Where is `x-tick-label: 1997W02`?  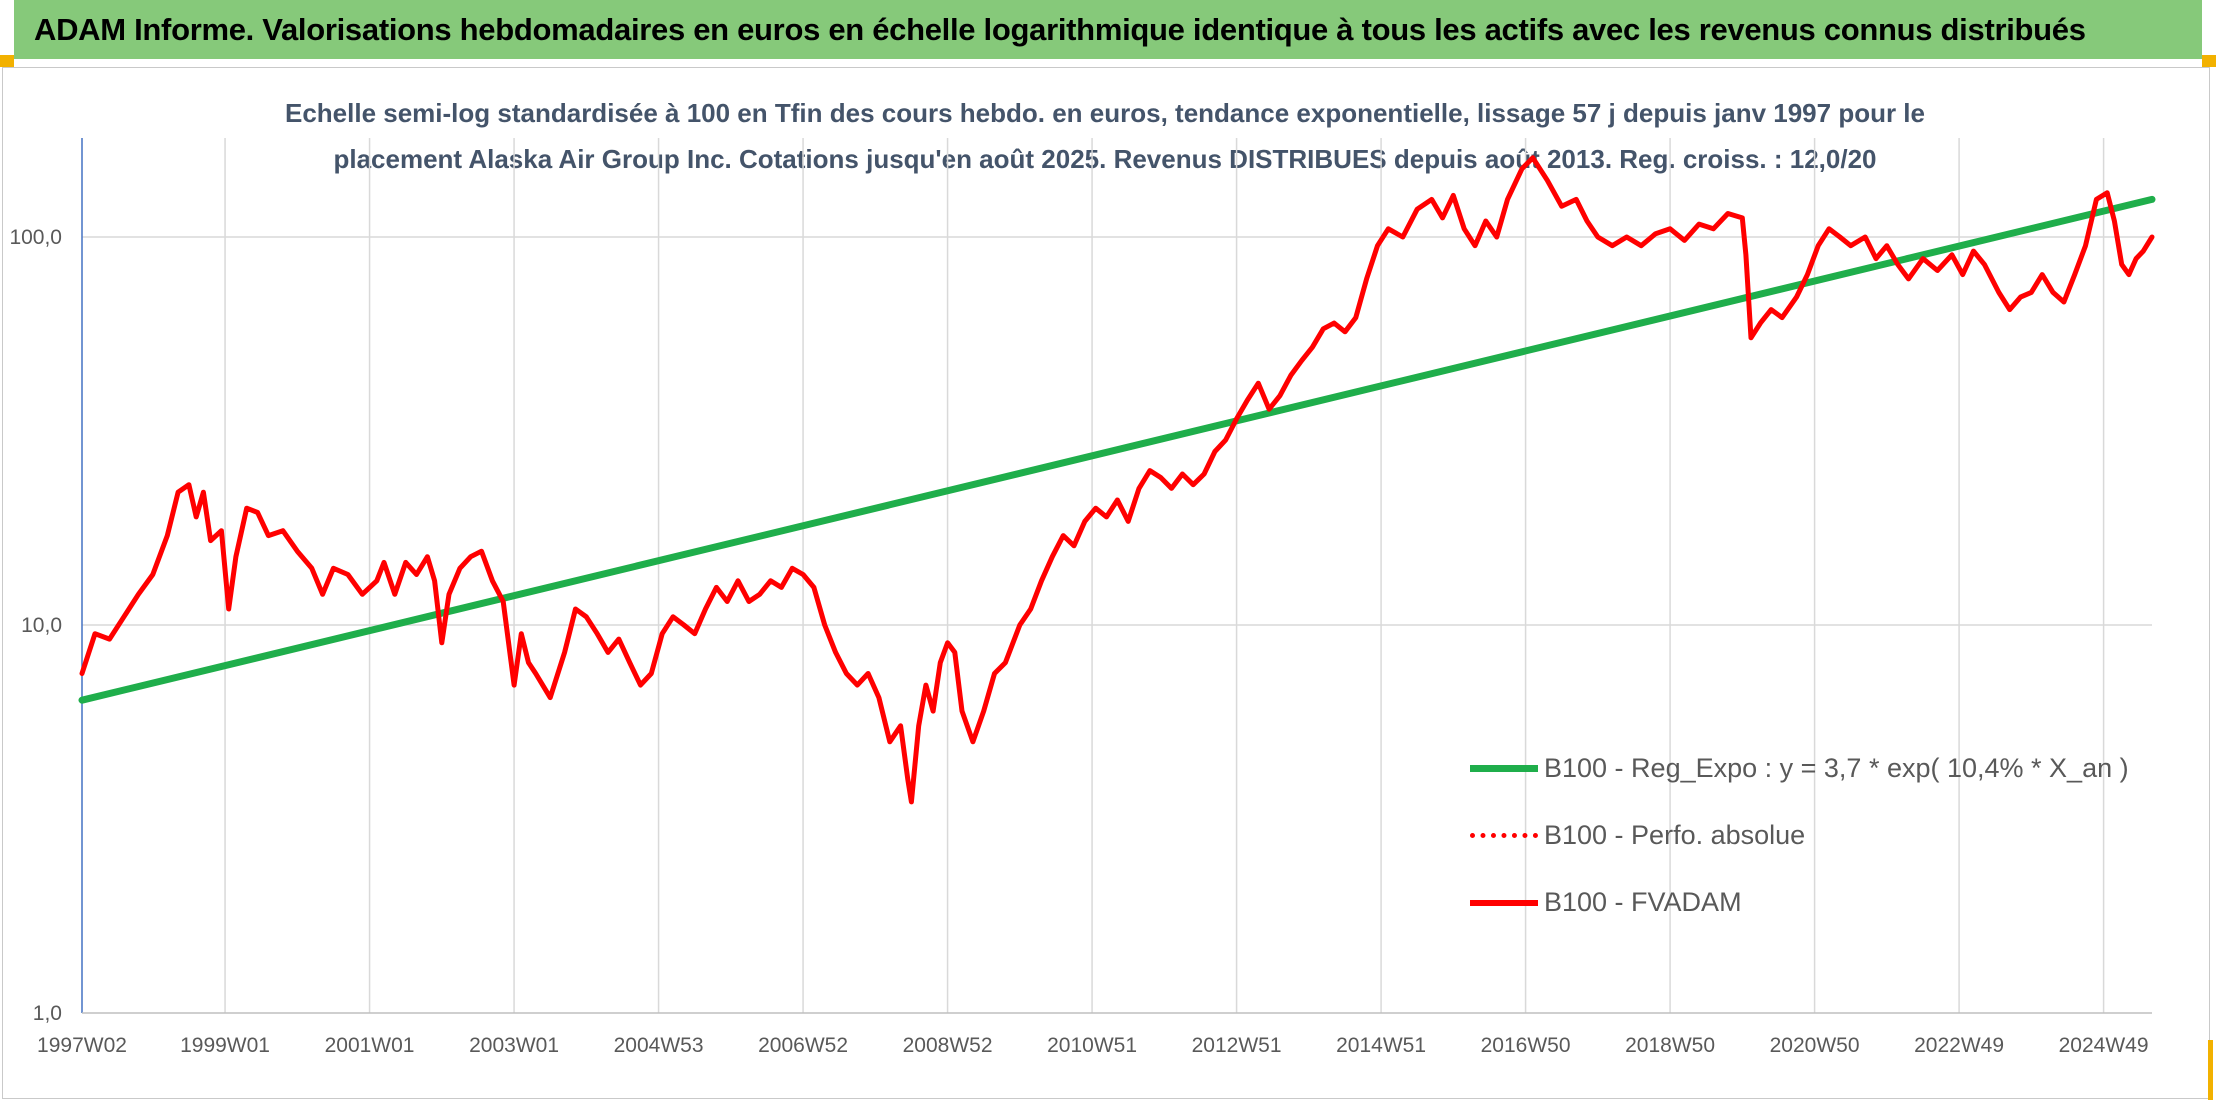 x-tick-label: 1997W02 is located at coordinates (82, 1045).